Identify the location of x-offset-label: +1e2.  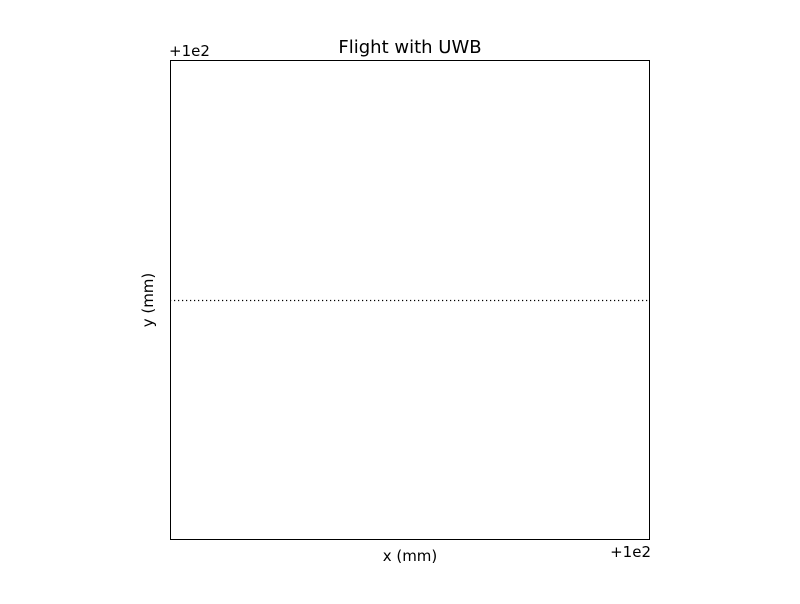
(630, 552).